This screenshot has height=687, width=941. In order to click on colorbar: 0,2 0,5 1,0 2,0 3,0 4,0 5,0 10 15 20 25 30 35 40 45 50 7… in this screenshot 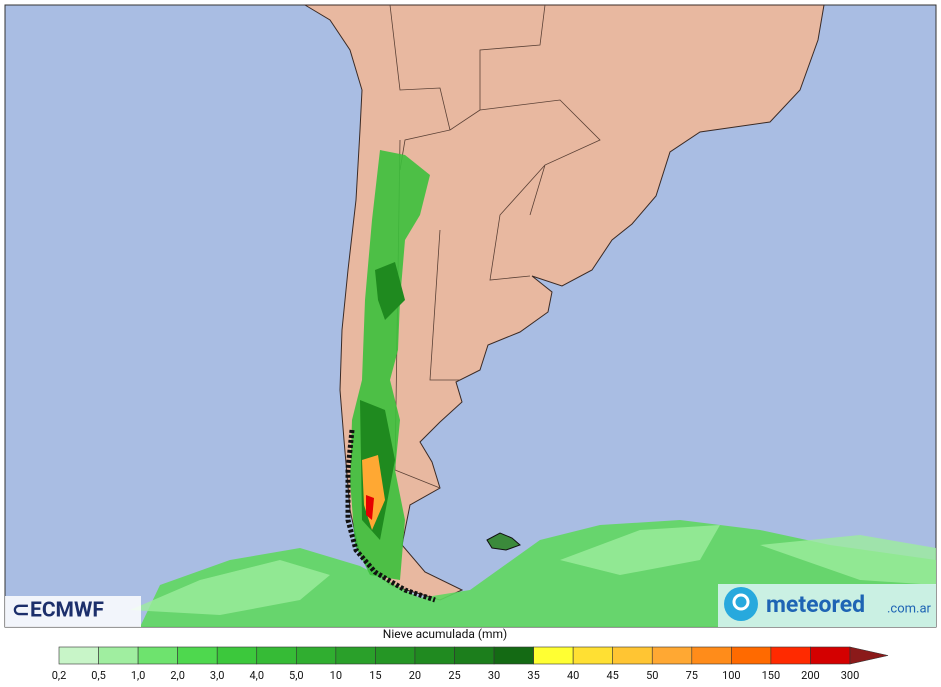, I will do `click(470, 664)`.